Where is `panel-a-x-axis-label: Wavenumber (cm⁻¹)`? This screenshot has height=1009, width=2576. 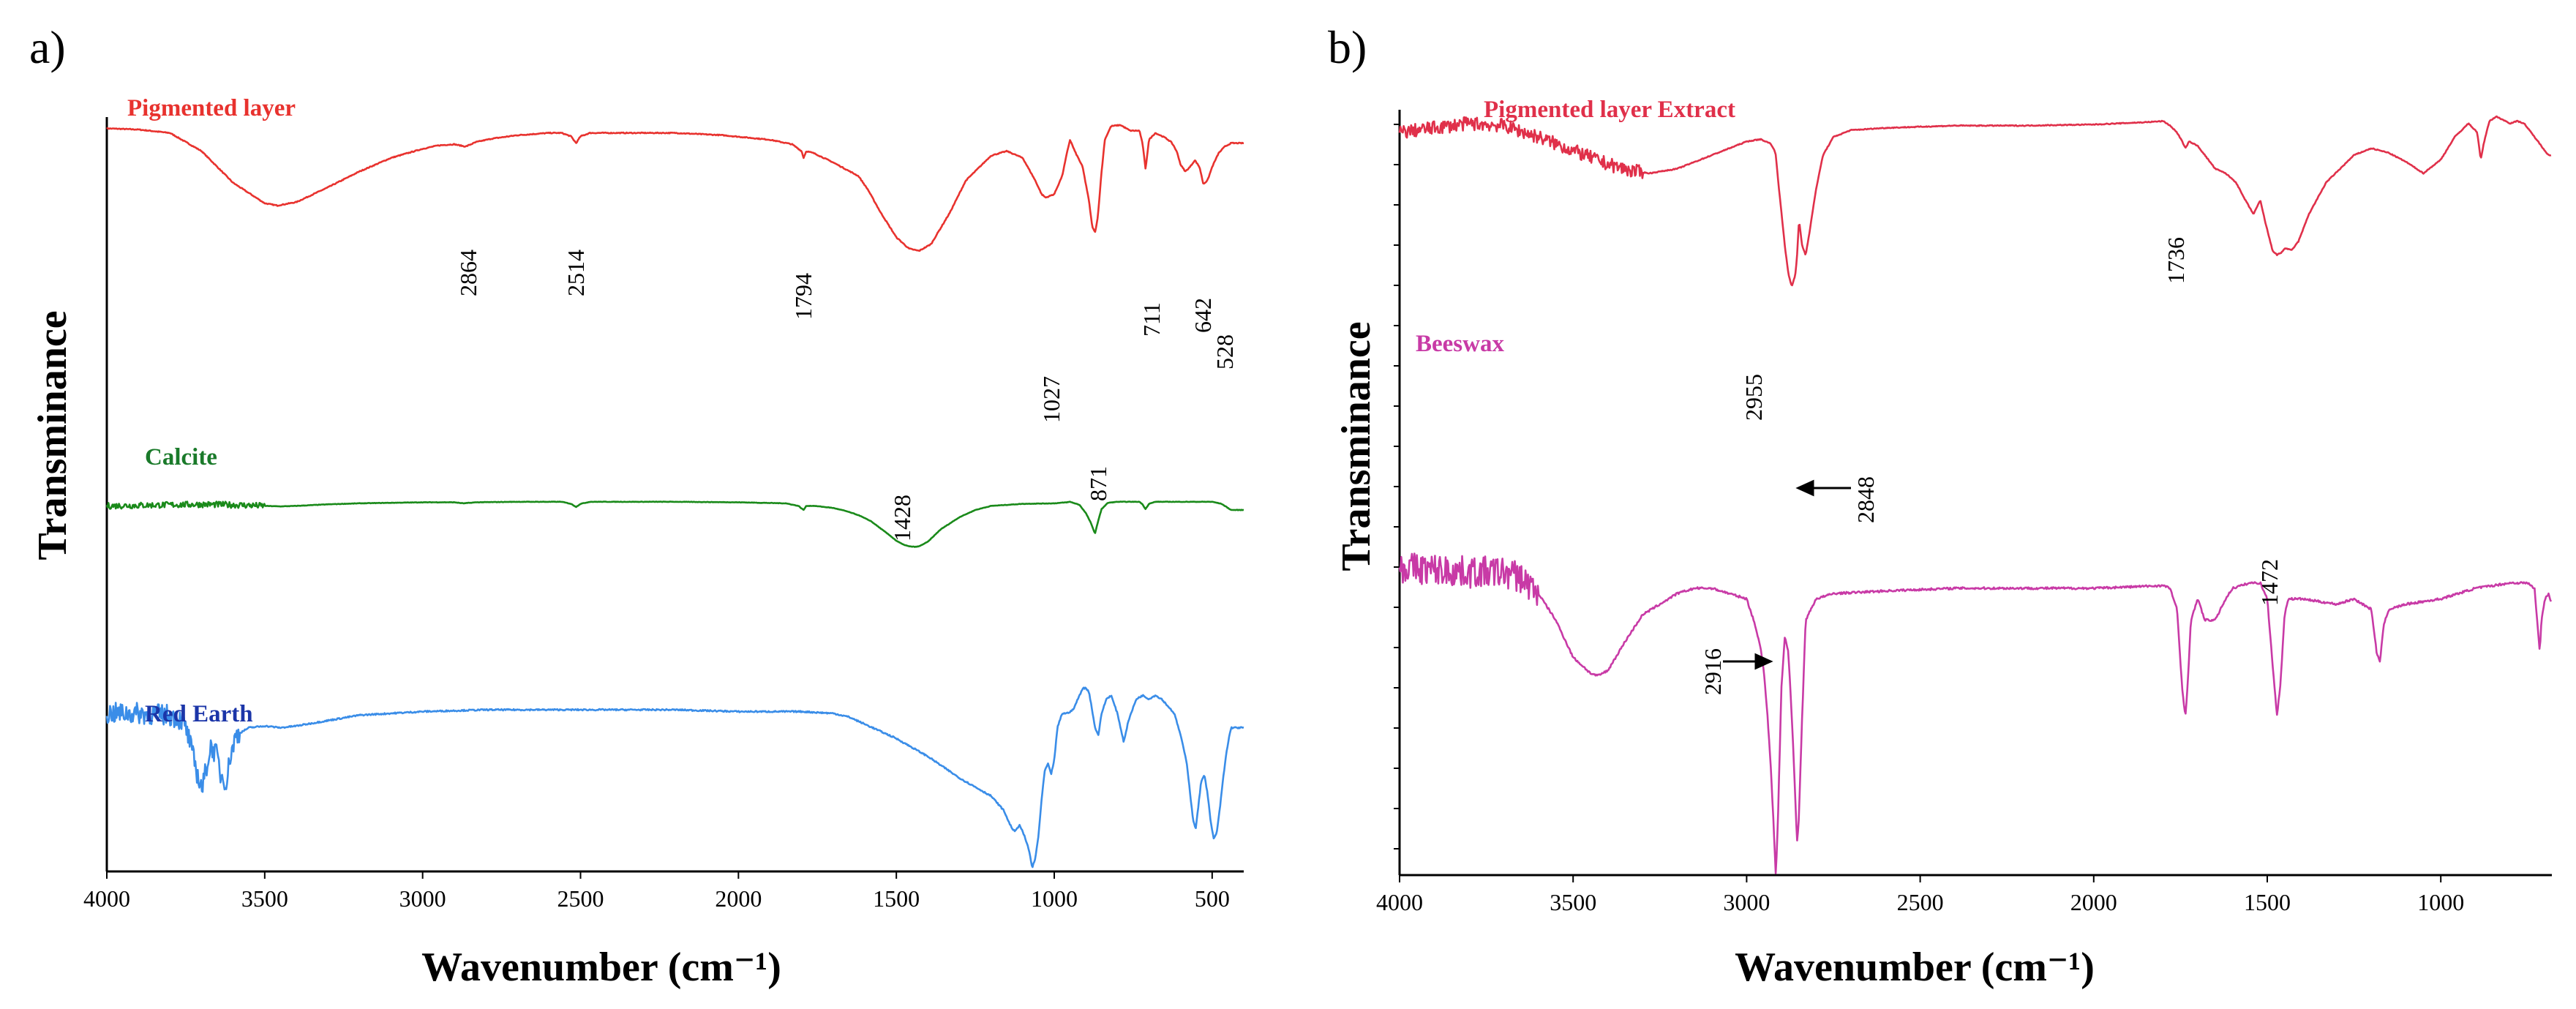
panel-a-x-axis-label: Wavenumber (cm⁻¹) is located at coordinates (601, 967).